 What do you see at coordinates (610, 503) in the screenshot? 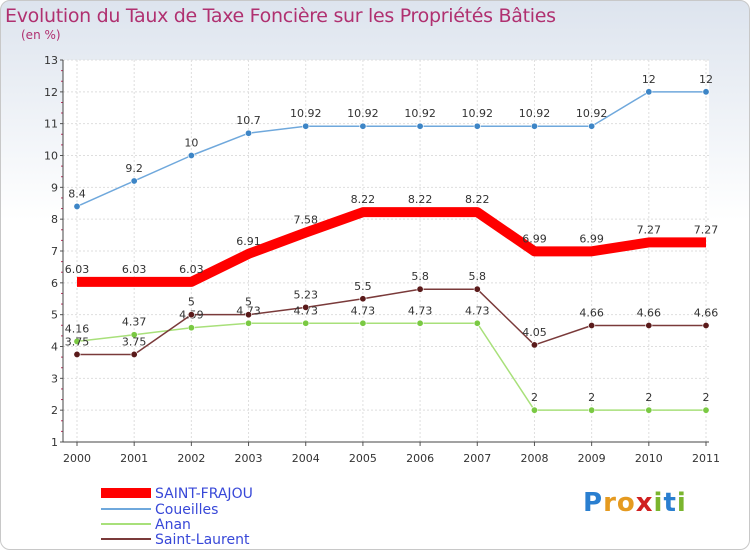
I see `logo-letter: r` at bounding box center [610, 503].